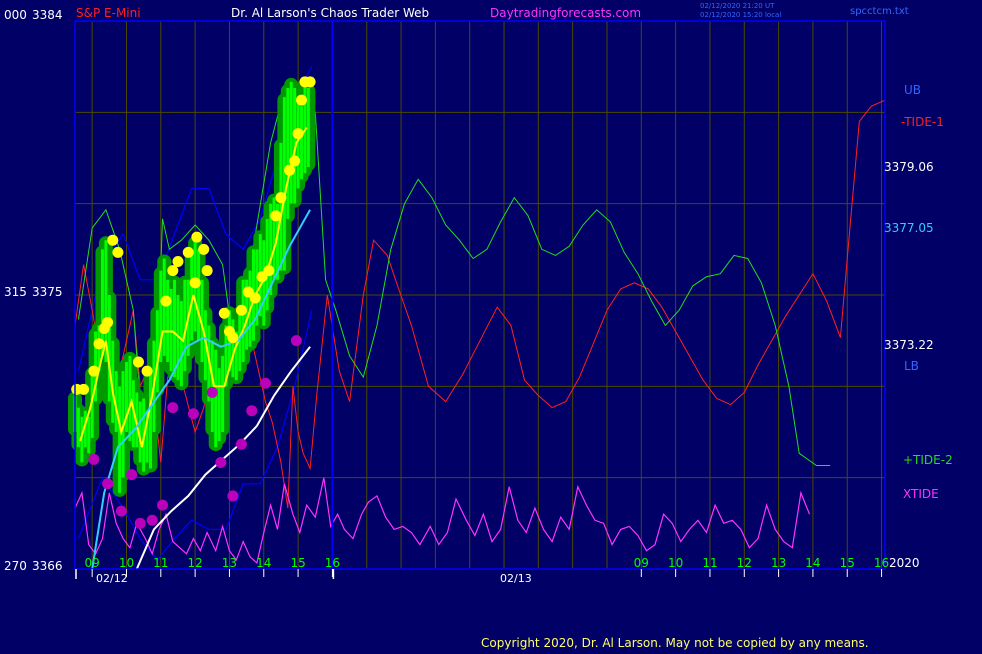 The height and width of the screenshot is (654, 982). I want to click on series-line-cyan-avg, so click(201, 389).